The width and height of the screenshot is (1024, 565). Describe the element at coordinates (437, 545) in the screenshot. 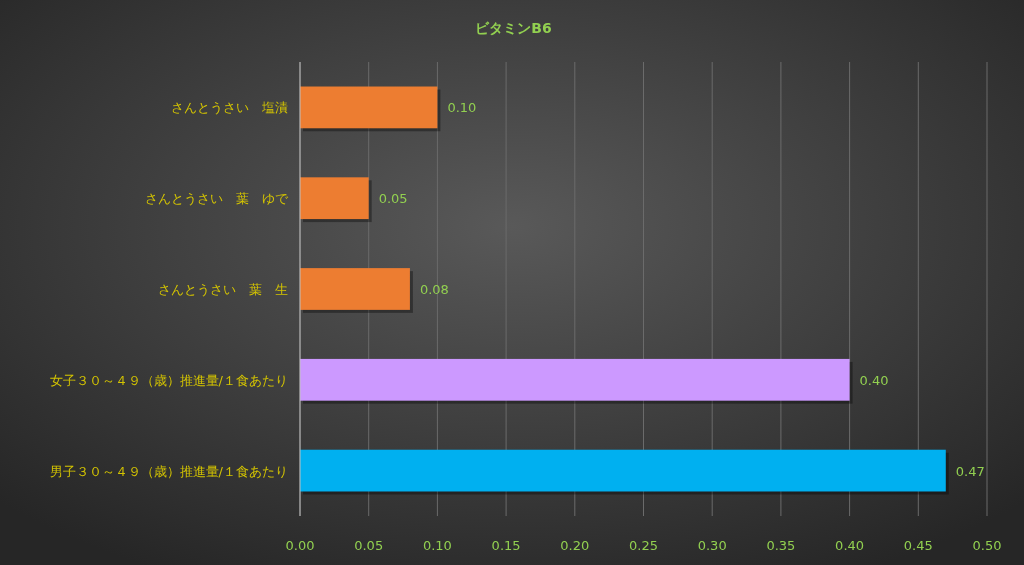

I see `x-tick-label: 0.10` at that location.